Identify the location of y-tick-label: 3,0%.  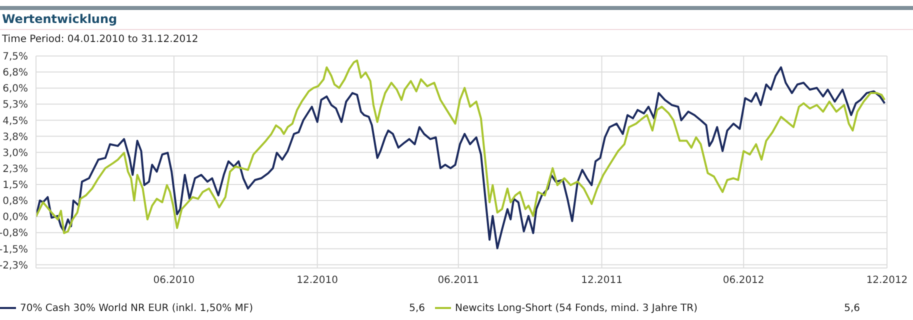
(15, 153).